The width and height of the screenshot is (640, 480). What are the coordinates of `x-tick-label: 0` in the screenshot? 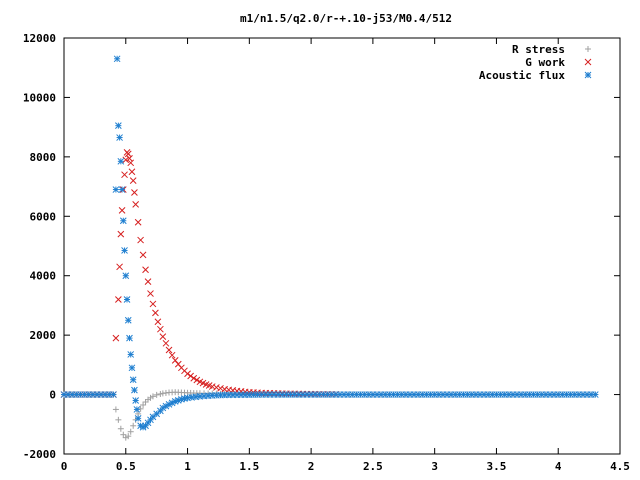 It's located at (64, 466).